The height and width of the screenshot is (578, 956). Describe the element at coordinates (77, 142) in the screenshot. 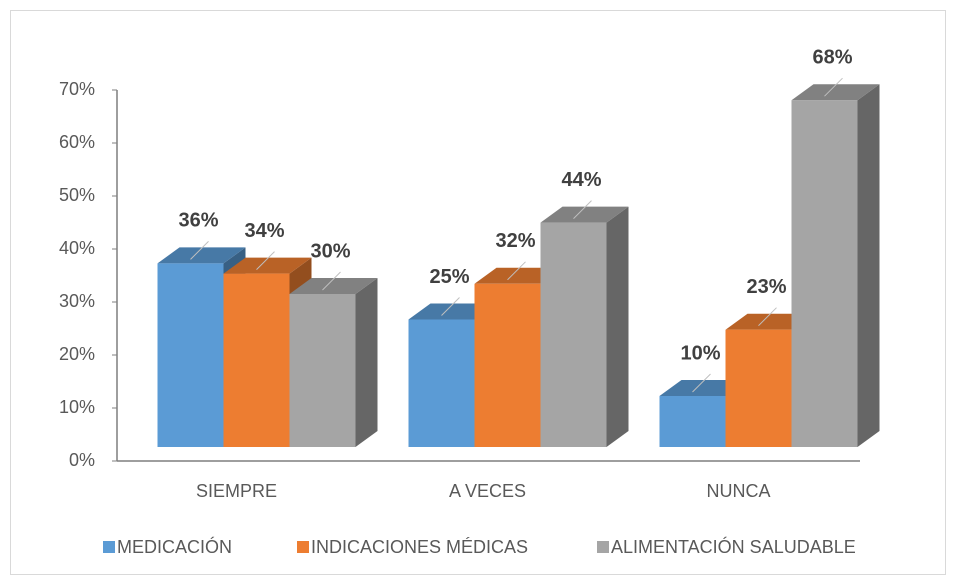

I see `y-tick-label: 60%` at that location.